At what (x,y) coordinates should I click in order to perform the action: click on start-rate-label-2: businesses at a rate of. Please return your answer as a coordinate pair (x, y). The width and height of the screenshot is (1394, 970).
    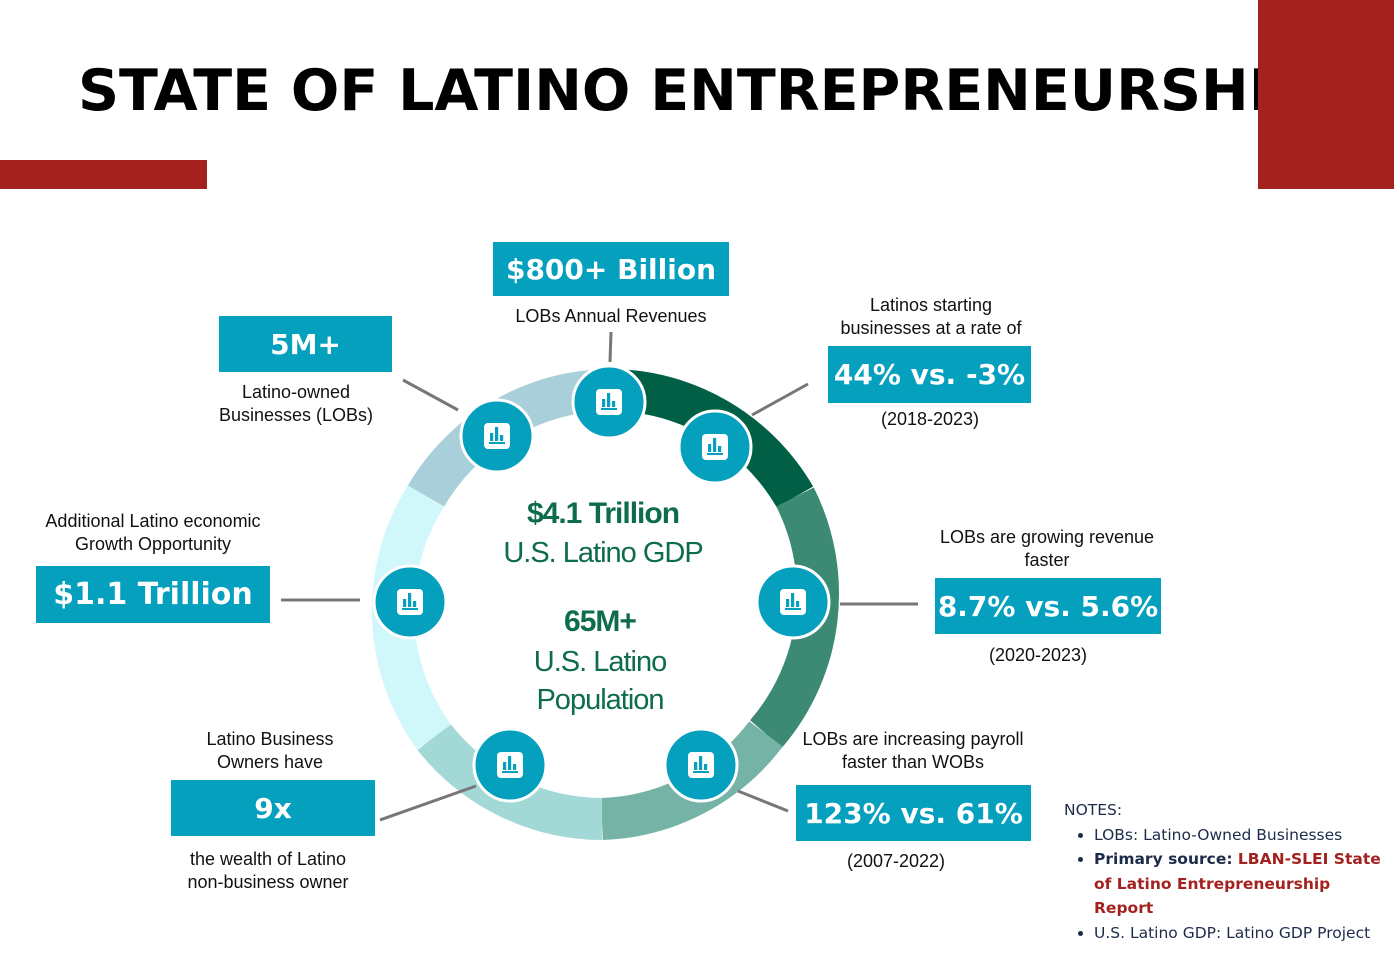
    Looking at the image, I should click on (931, 328).